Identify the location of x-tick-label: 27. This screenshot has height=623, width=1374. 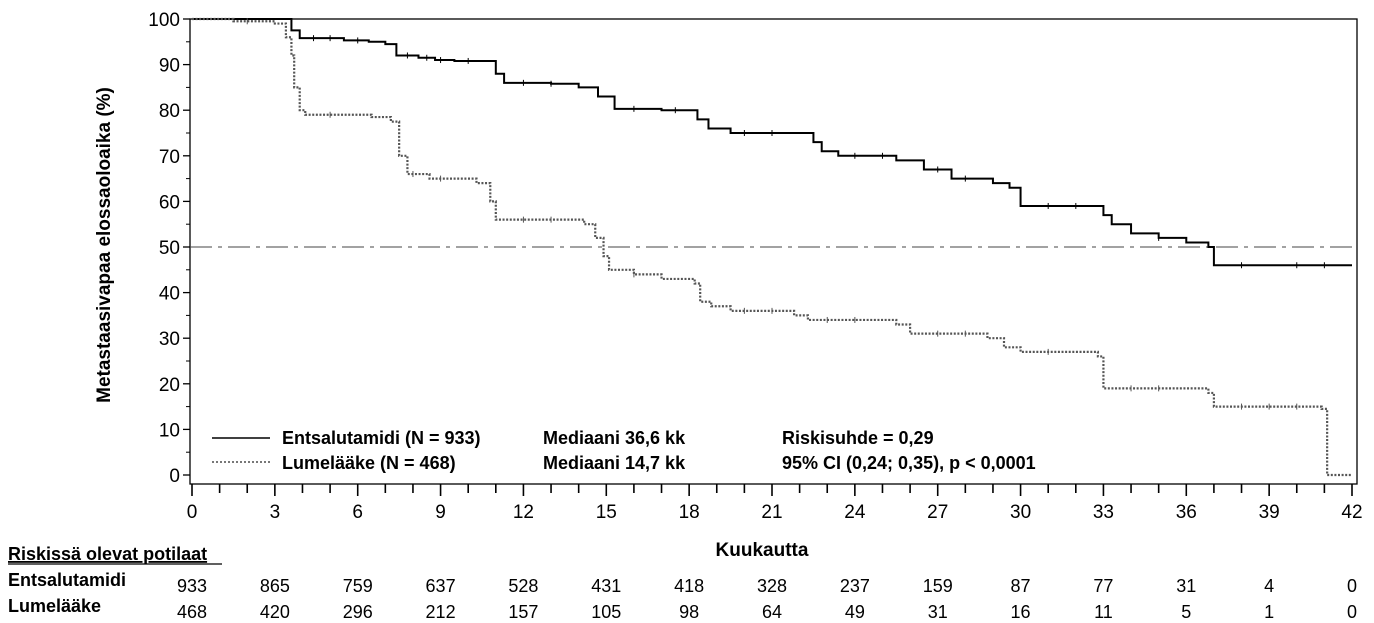
(937, 512).